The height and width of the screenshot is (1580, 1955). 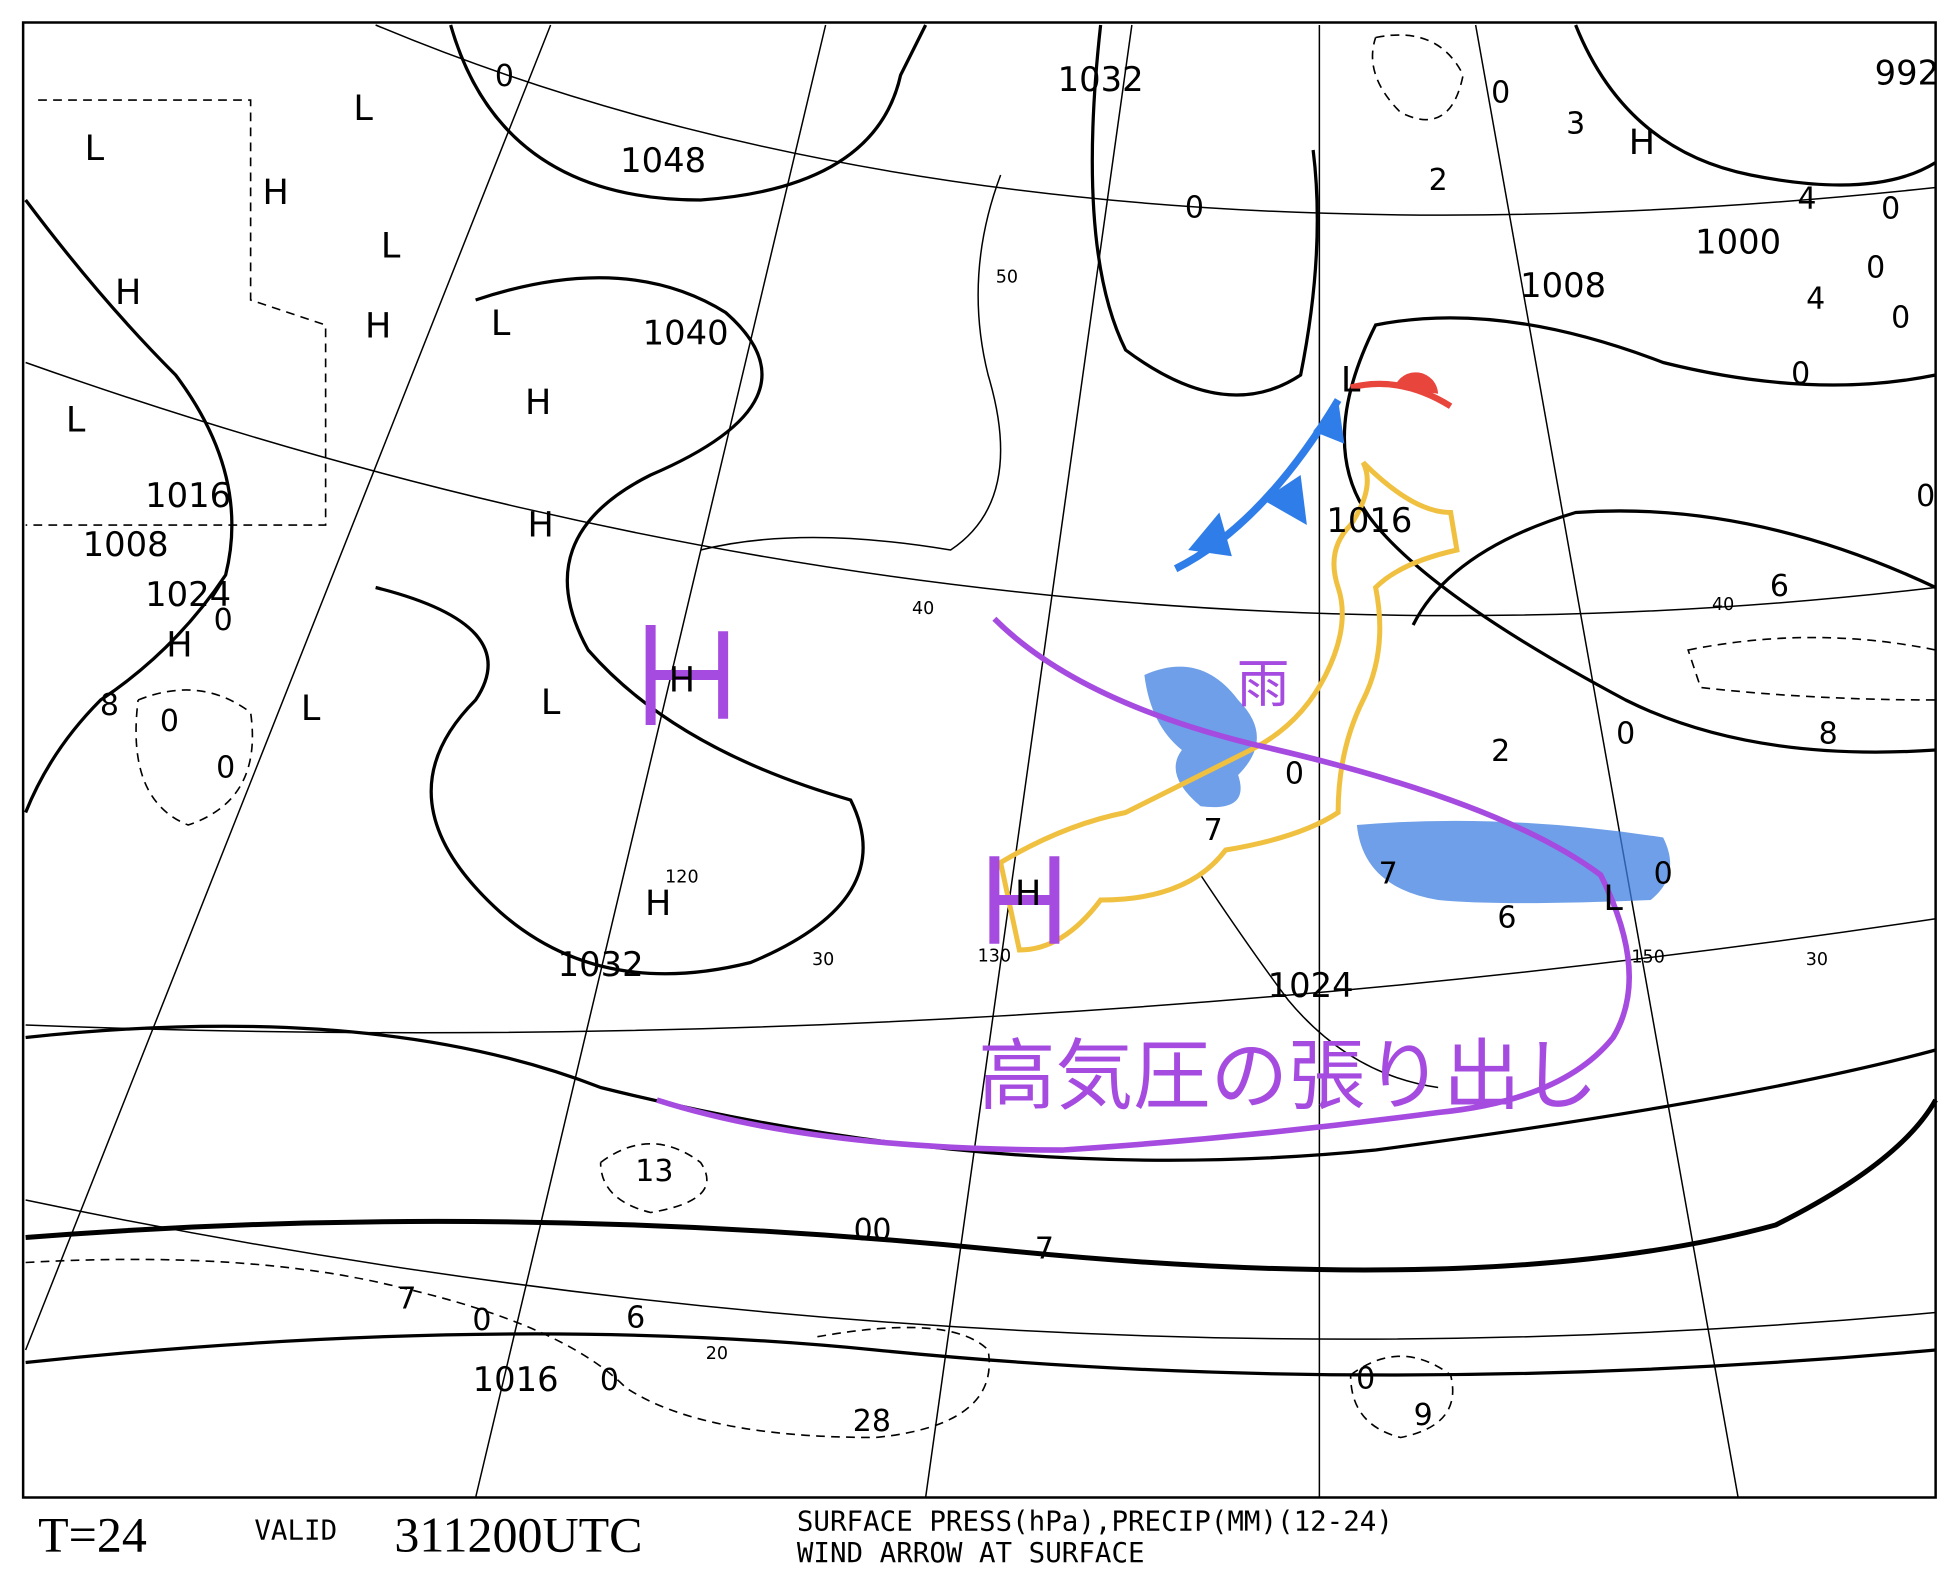 I want to click on valid-label: VALID, so click(x=295, y=1530).